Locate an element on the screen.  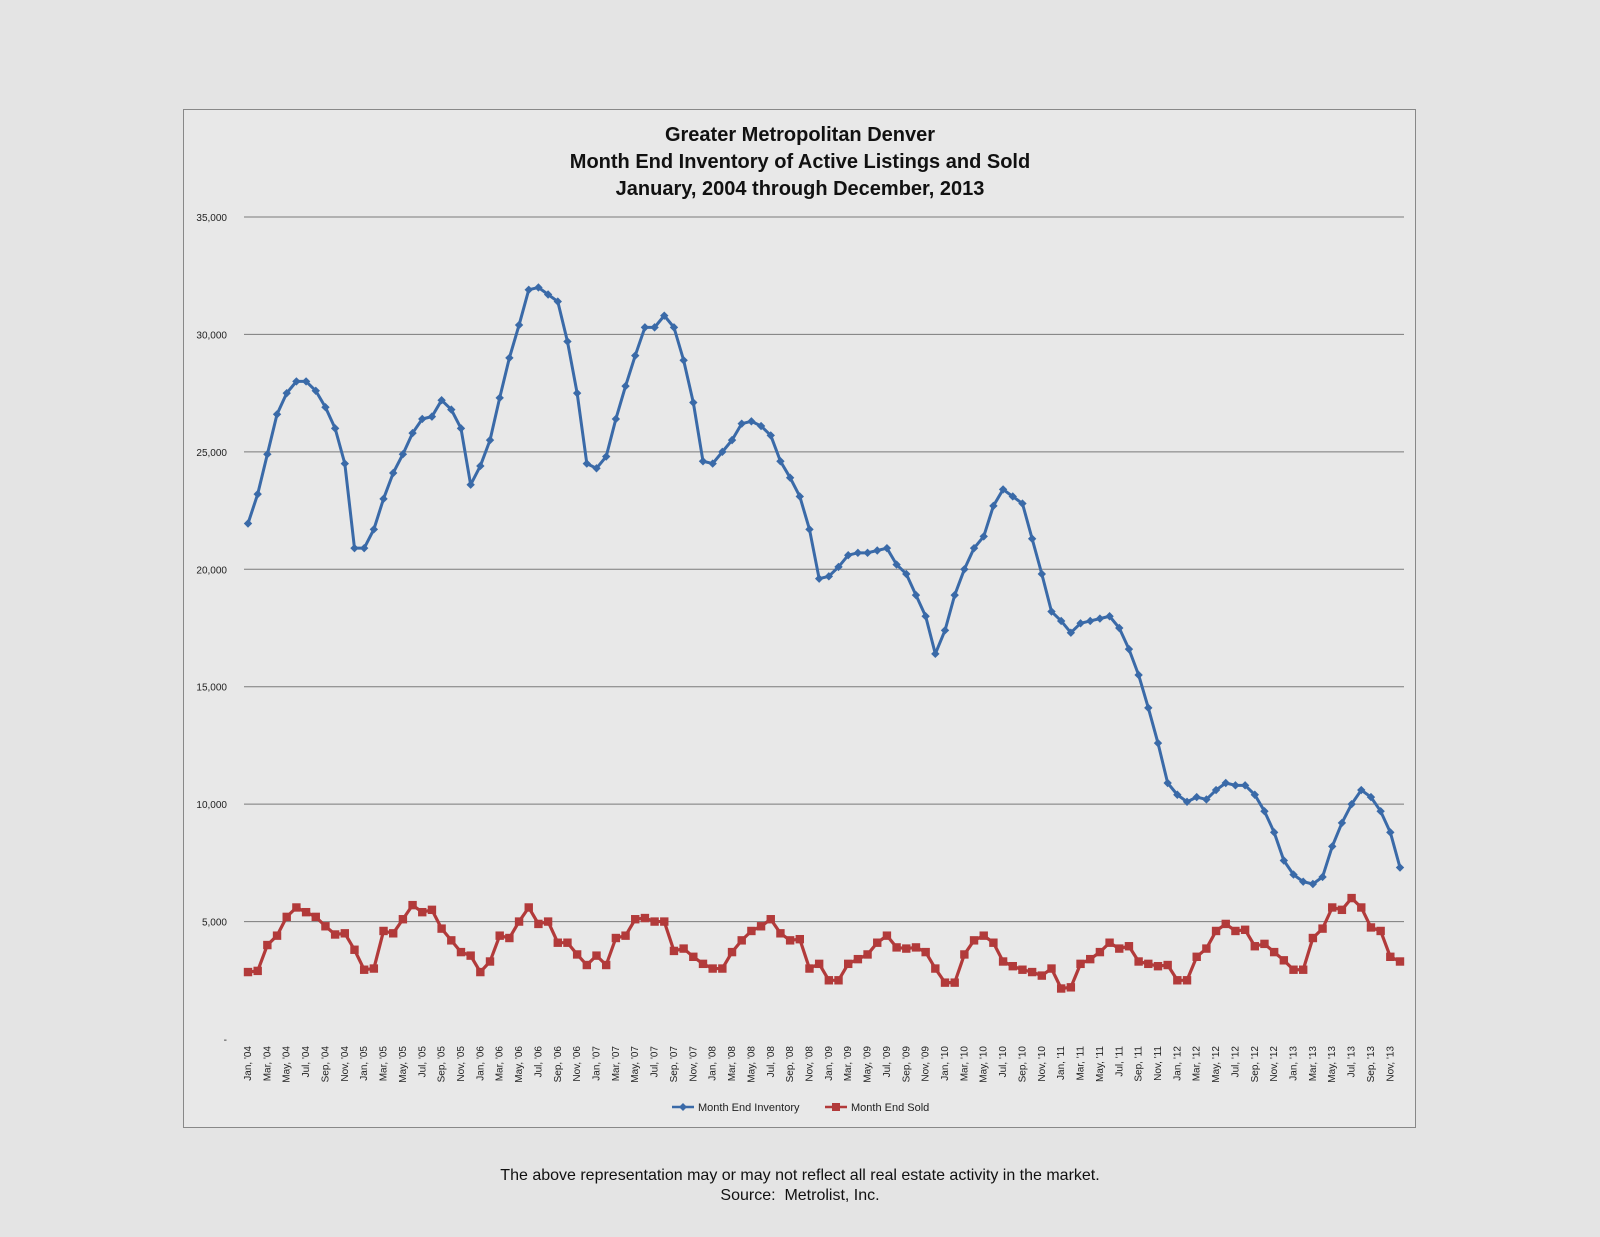
x-tick-label: Jul, '09 is located at coordinates (887, 1062).